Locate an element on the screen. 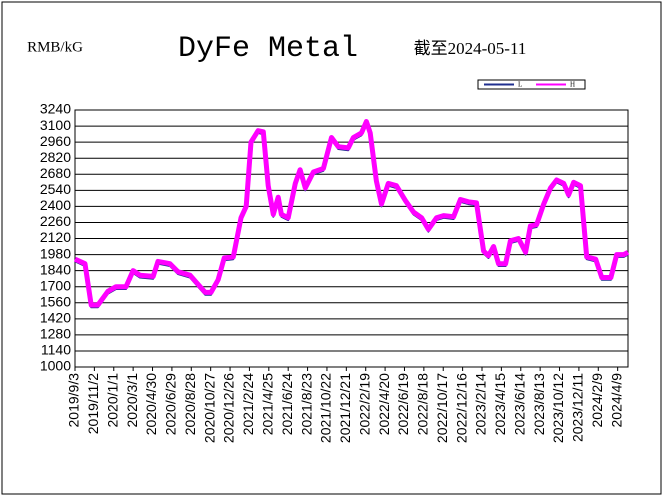  x-tick-label: 2022/12/16 is located at coordinates (461, 408).